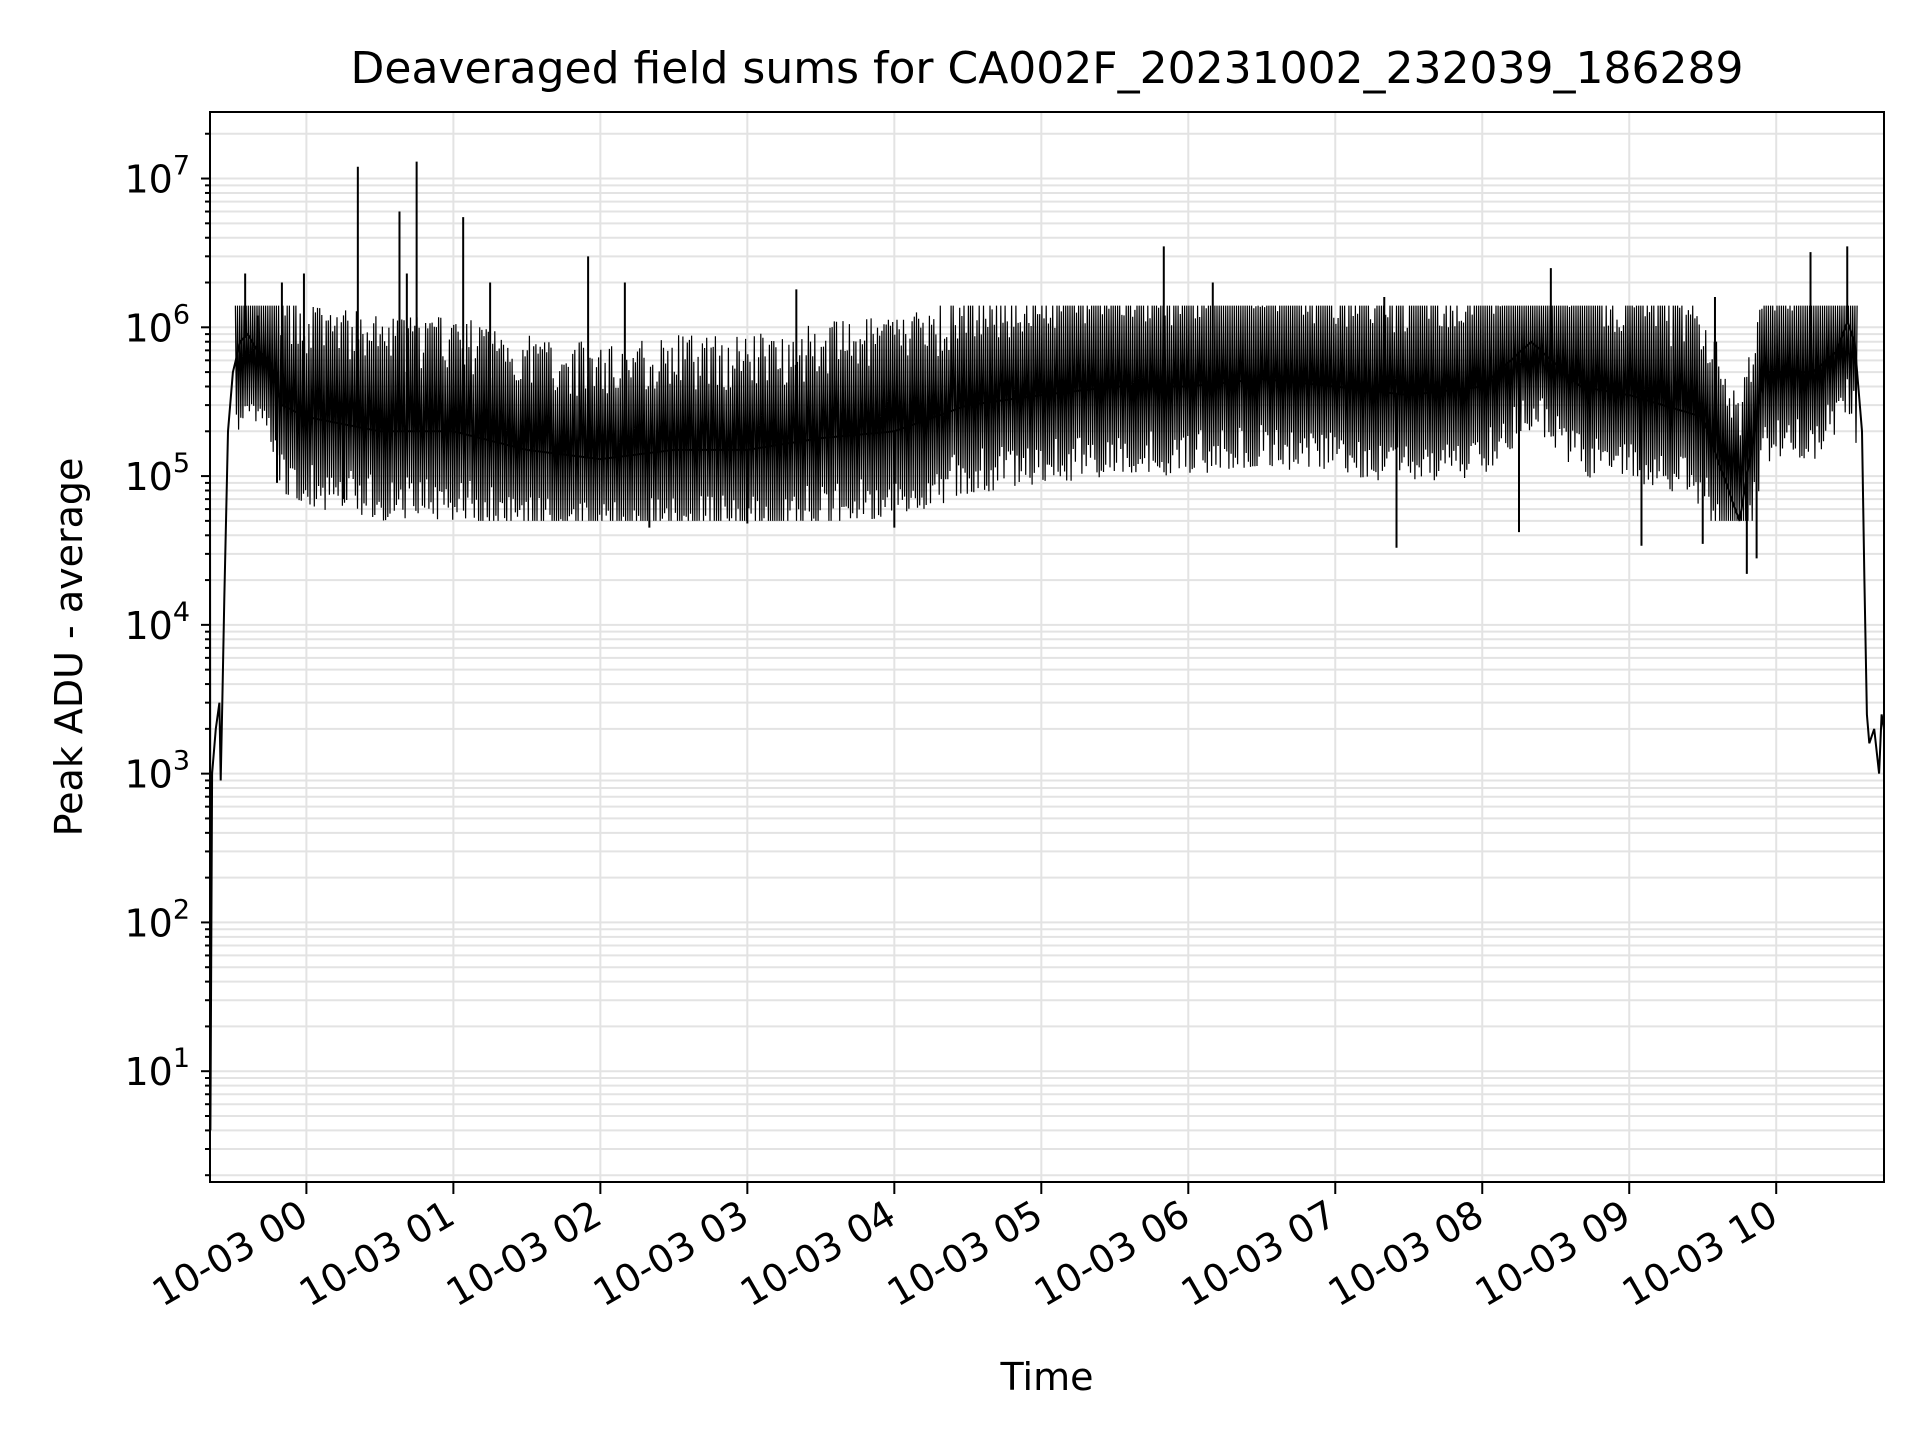  I want to click on y-tick-label-exponent: 5, so click(181, 463).